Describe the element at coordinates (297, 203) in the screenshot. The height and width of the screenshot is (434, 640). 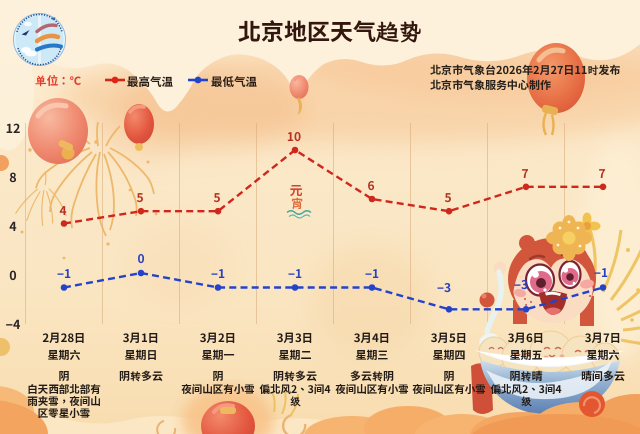
I see `svg-text: 宵` at that location.